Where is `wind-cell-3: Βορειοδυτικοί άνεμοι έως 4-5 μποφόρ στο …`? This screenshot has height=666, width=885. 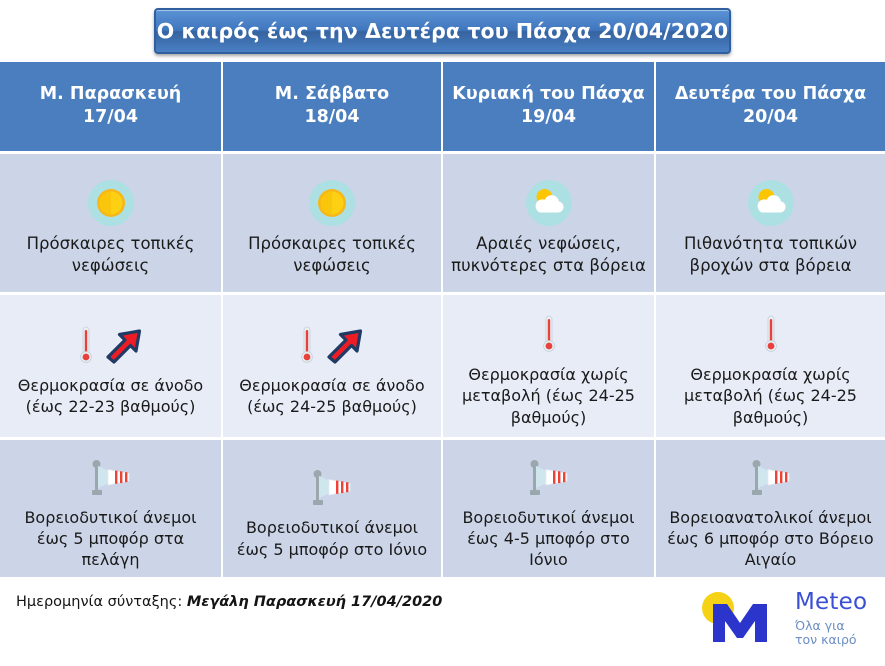
wind-cell-3: Βορειοδυτικοί άνεμοι έως 4-5 μποφόρ στο … is located at coordinates (548, 509).